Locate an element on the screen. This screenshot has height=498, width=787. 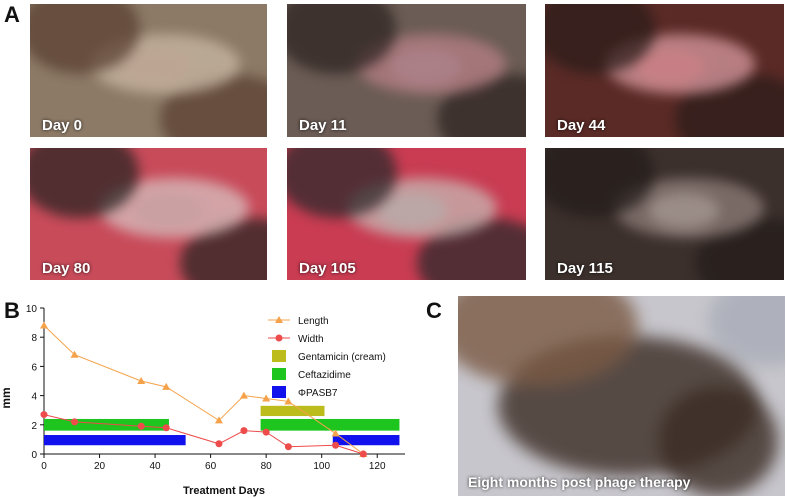
photo-caption: Day 80 is located at coordinates (66, 268).